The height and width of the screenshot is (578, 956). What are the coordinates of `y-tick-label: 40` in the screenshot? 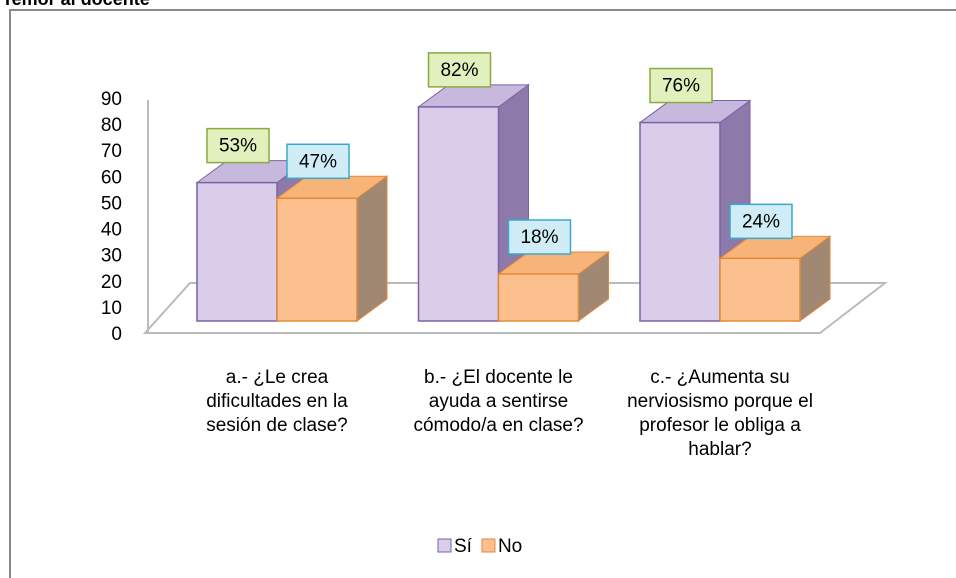 It's located at (111, 230).